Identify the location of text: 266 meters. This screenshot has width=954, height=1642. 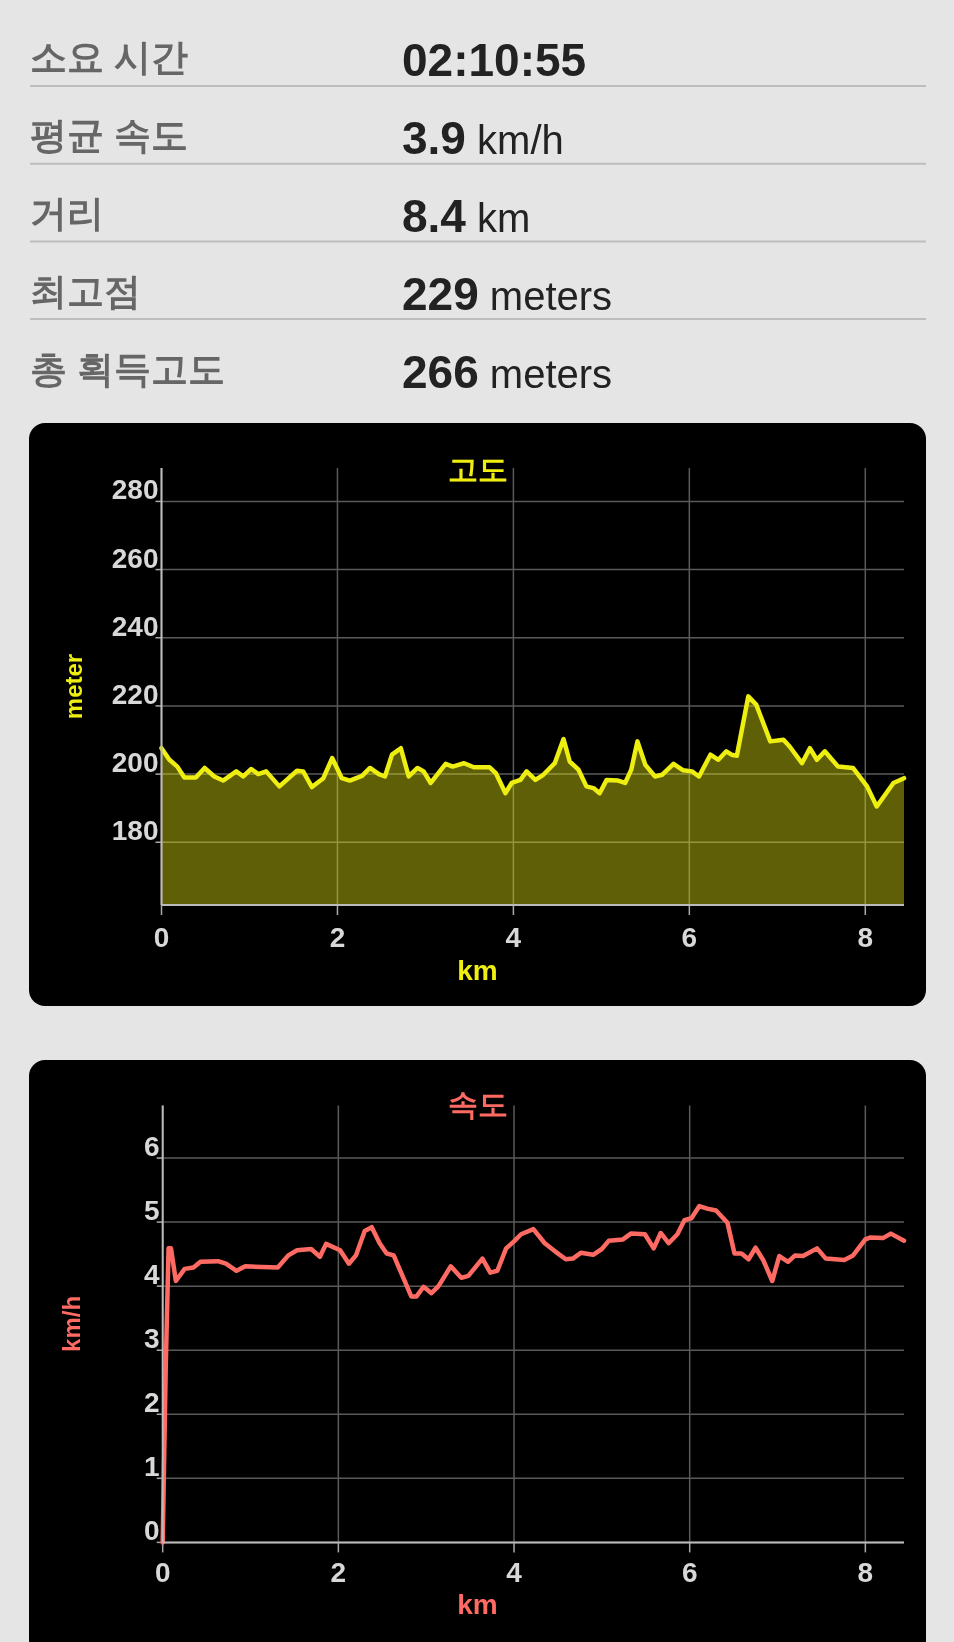
(507, 372).